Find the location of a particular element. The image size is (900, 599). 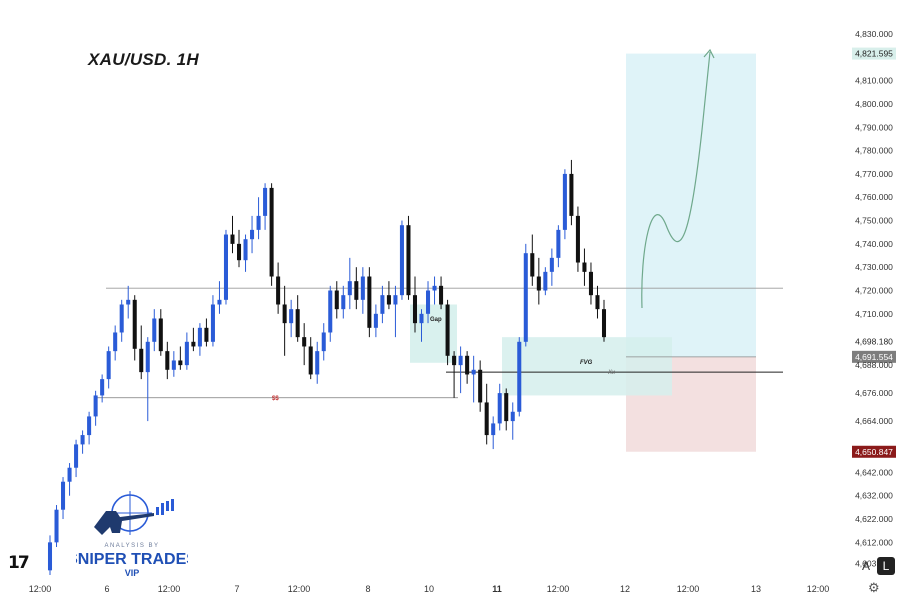

xx-label: Xx is located at coordinates (611, 373).